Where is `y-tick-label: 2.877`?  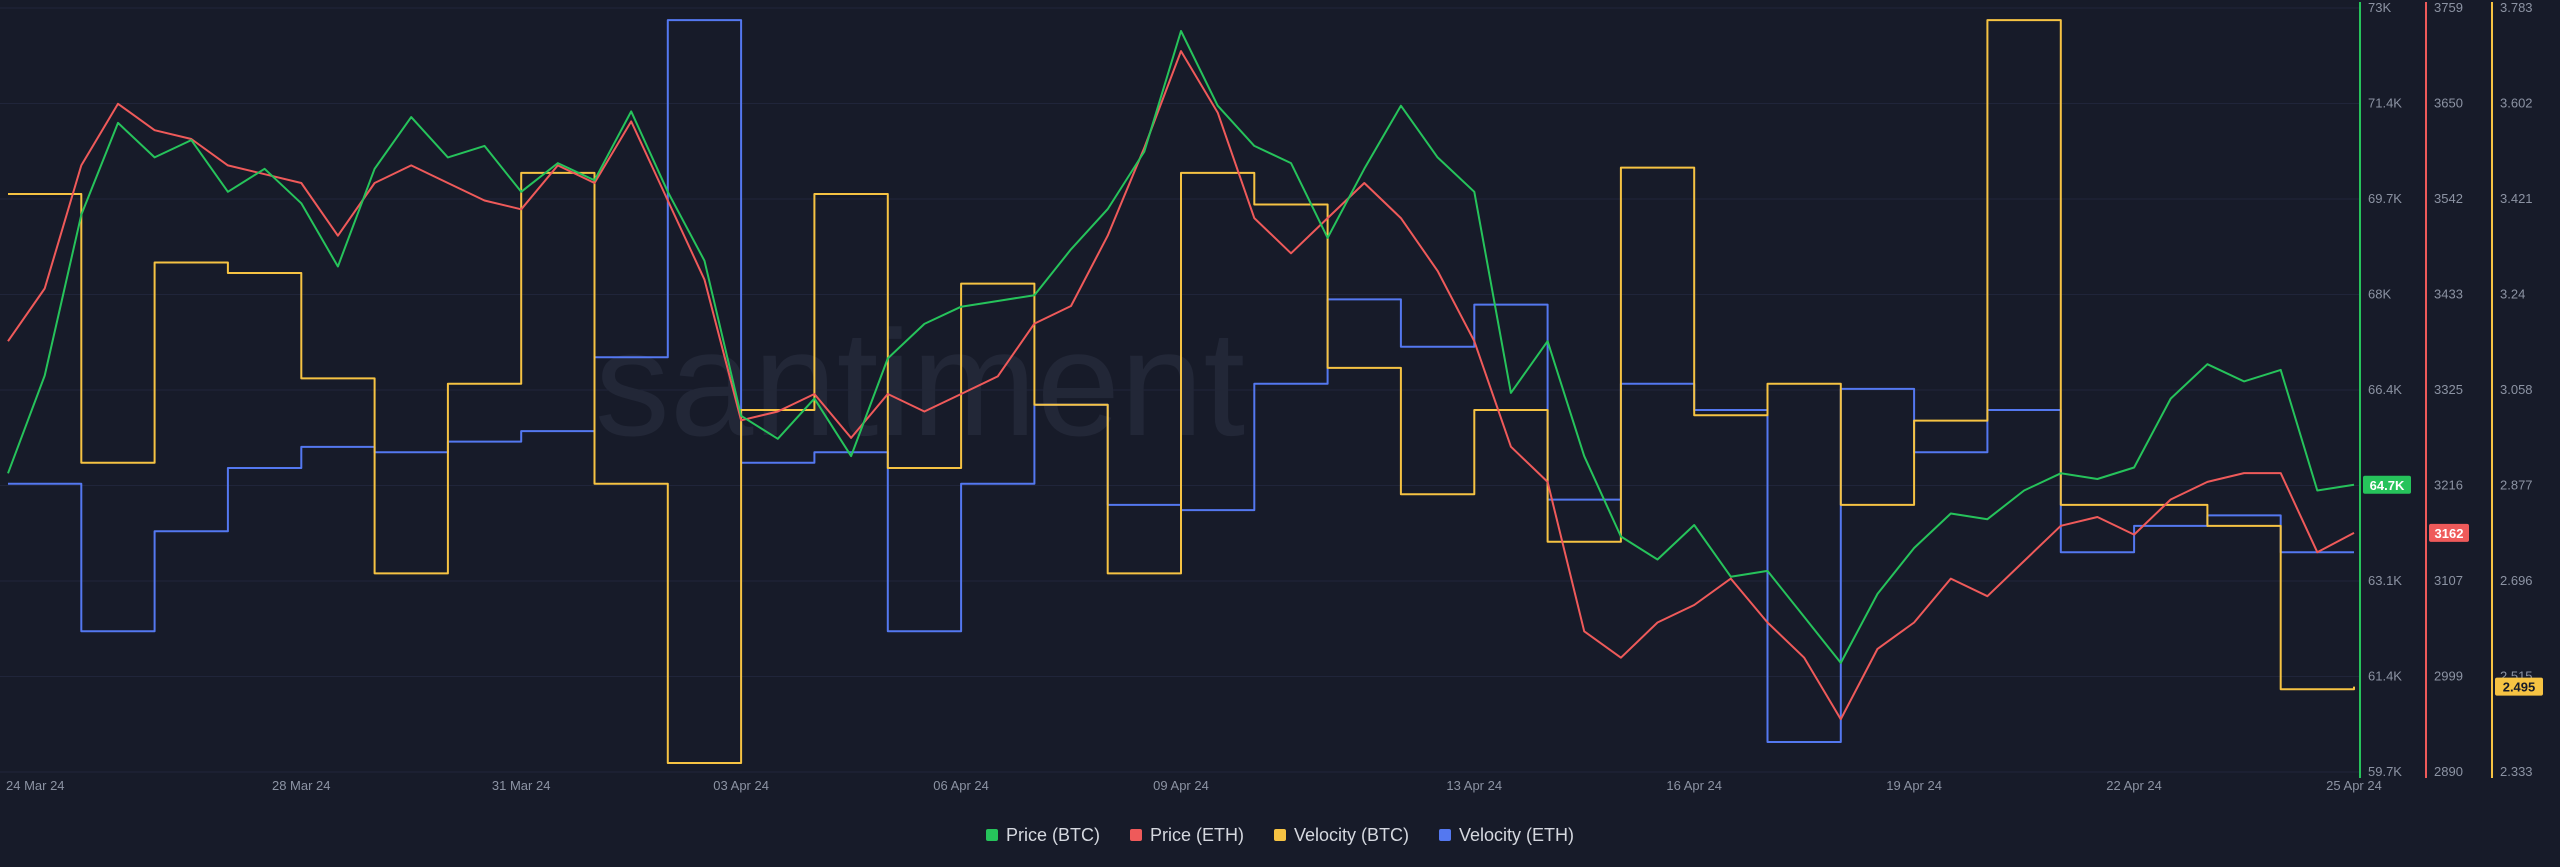 y-tick-label: 2.877 is located at coordinates (2516, 485).